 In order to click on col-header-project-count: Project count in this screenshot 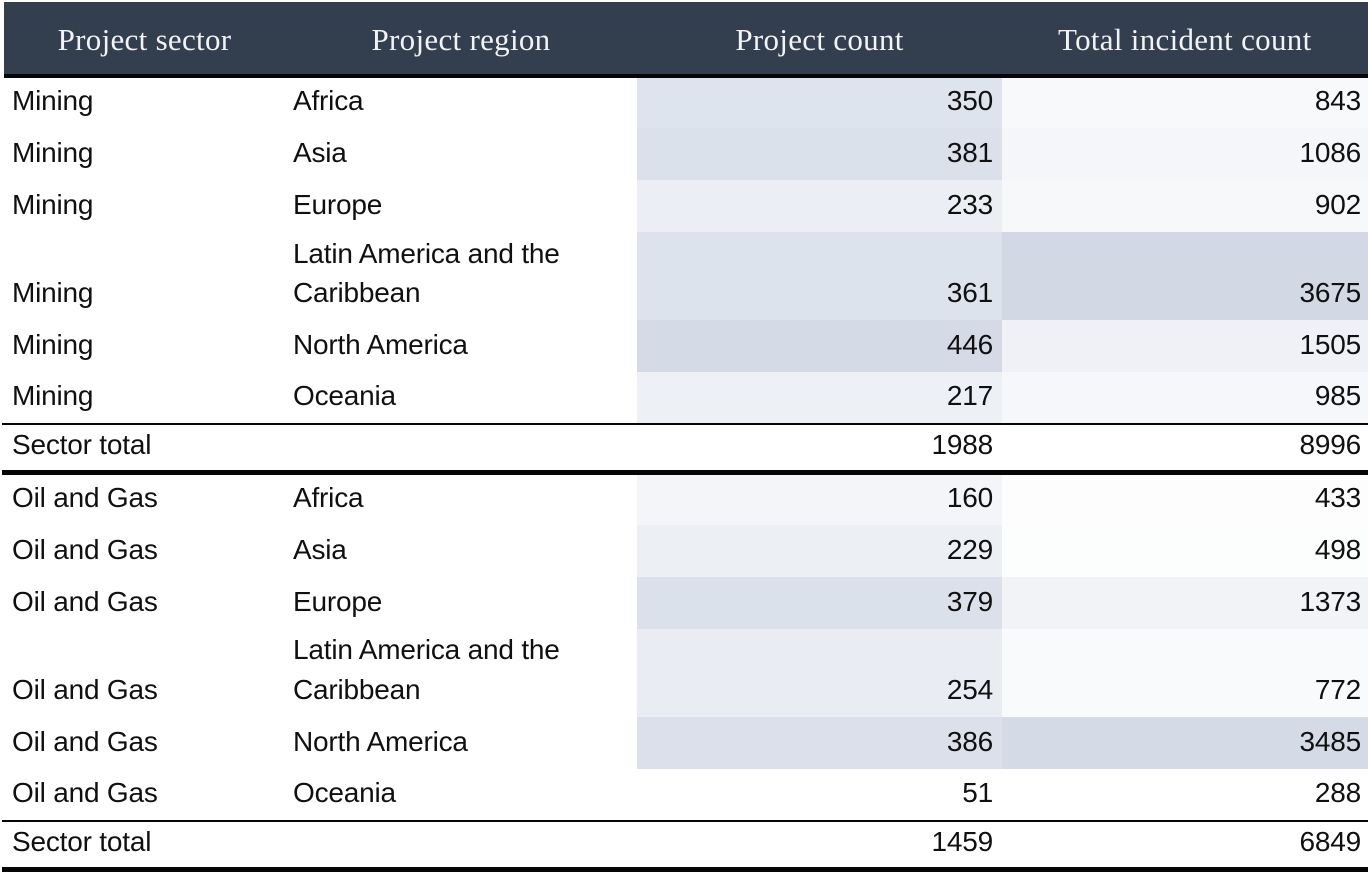, I will do `click(819, 39)`.